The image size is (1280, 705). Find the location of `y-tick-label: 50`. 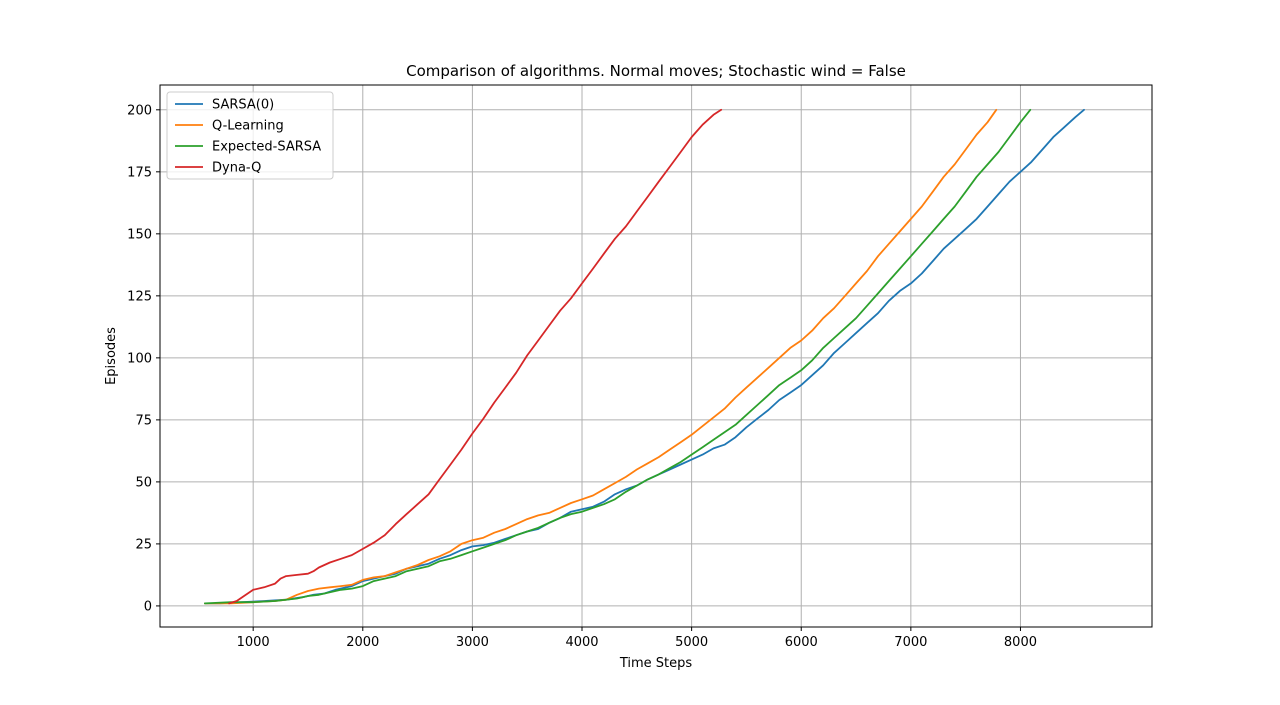

y-tick-label: 50 is located at coordinates (143, 482).